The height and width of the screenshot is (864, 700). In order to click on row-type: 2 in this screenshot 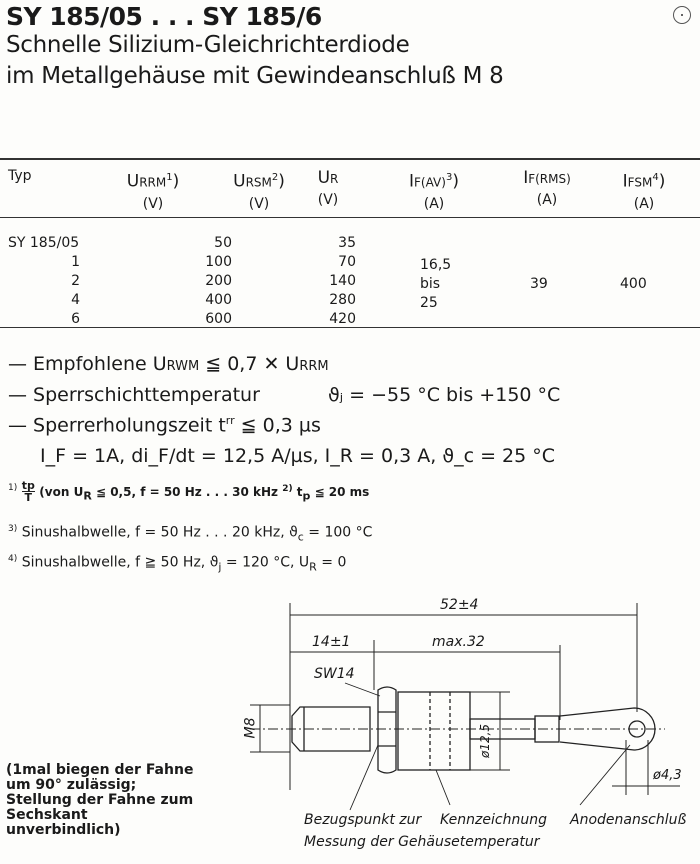, I will do `click(75, 281)`.